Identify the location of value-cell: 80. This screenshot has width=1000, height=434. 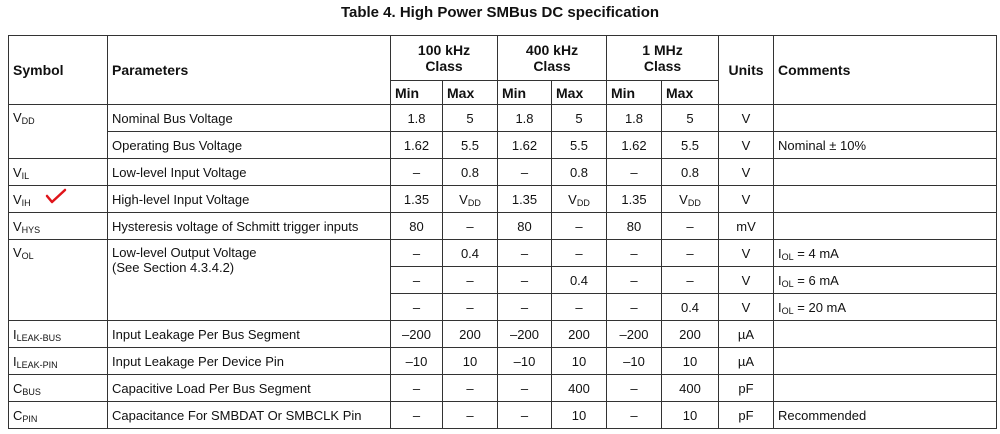
(524, 226).